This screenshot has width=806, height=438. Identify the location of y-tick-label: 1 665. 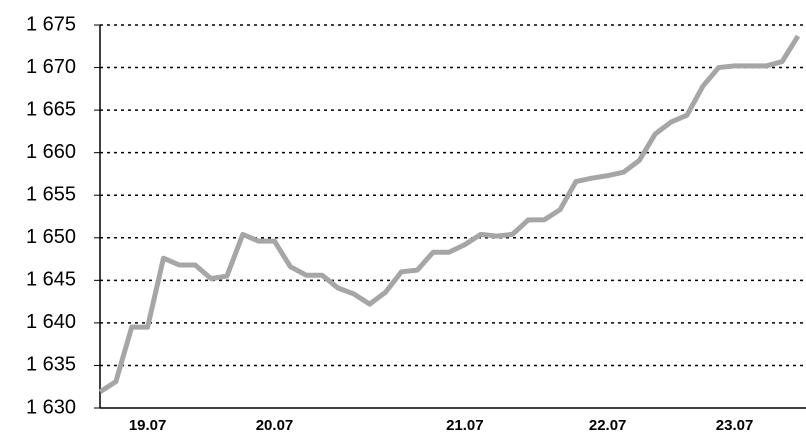
(51, 109).